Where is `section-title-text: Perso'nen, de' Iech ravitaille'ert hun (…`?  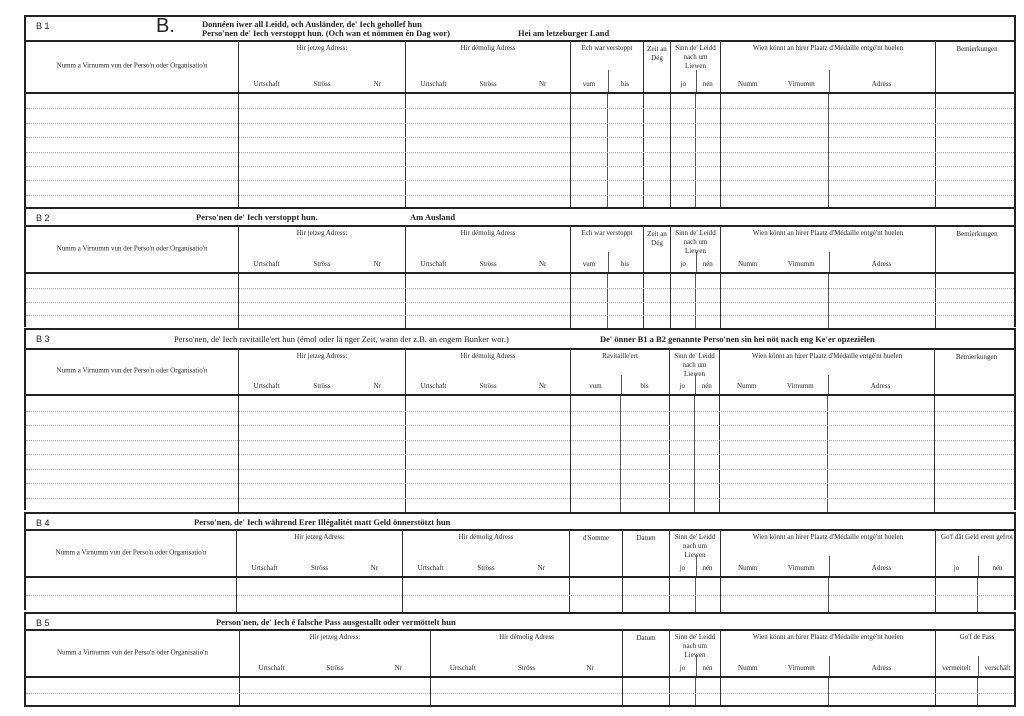 section-title-text: Perso'nen, de' Iech ravitaille'ert hun (… is located at coordinates (341, 339).